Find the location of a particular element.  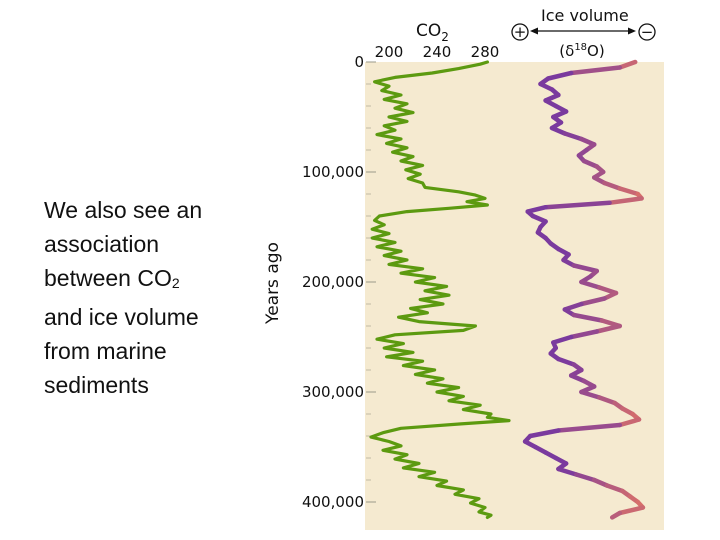

arrow-left-head is located at coordinates (534, 31).